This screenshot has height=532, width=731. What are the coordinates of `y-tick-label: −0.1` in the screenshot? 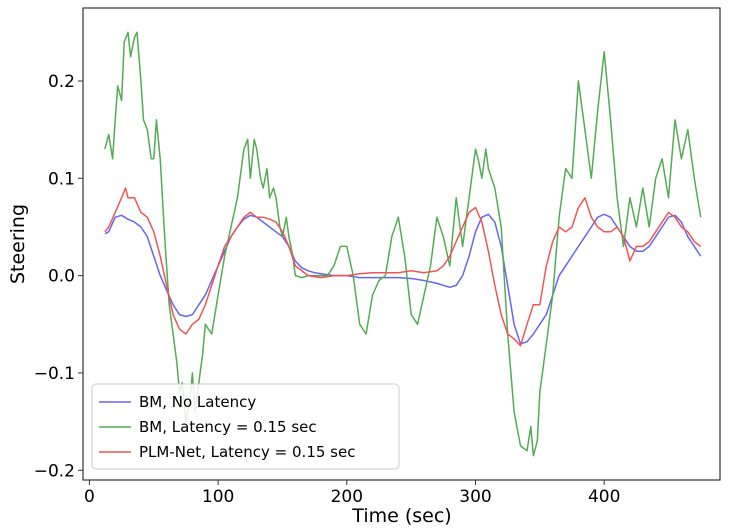 It's located at (54, 374).